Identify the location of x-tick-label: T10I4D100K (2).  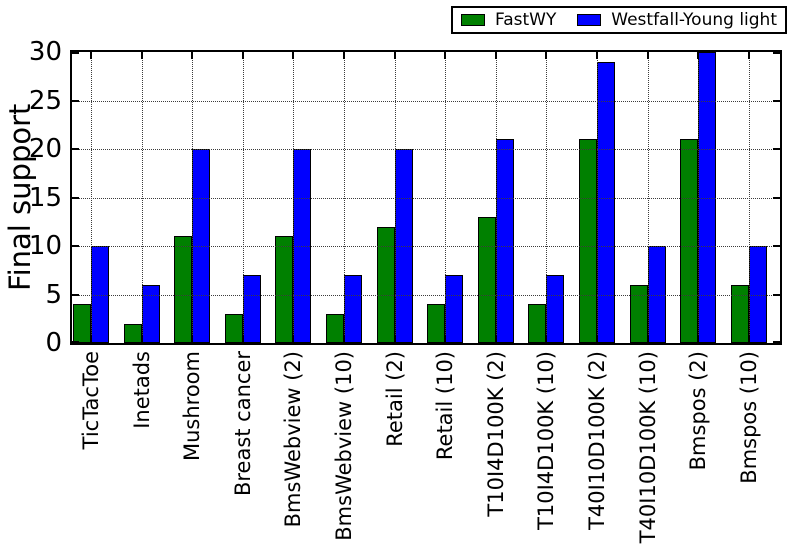
(496, 434).